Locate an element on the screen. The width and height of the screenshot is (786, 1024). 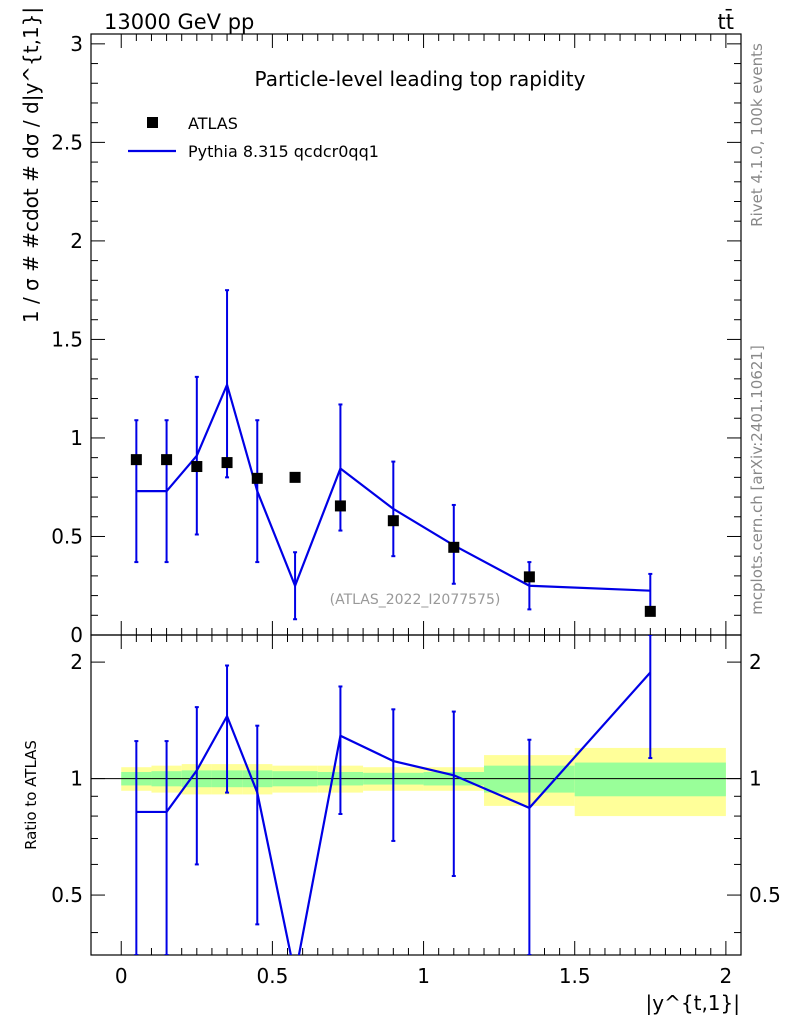
y-tick-label: 1 is located at coordinates (76, 438).